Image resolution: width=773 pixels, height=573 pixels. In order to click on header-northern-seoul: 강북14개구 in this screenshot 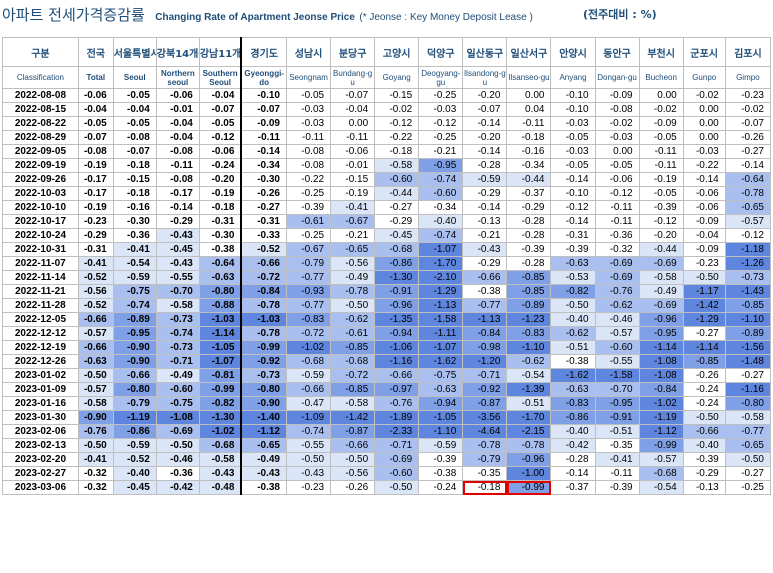, I will do `click(177, 52)`.